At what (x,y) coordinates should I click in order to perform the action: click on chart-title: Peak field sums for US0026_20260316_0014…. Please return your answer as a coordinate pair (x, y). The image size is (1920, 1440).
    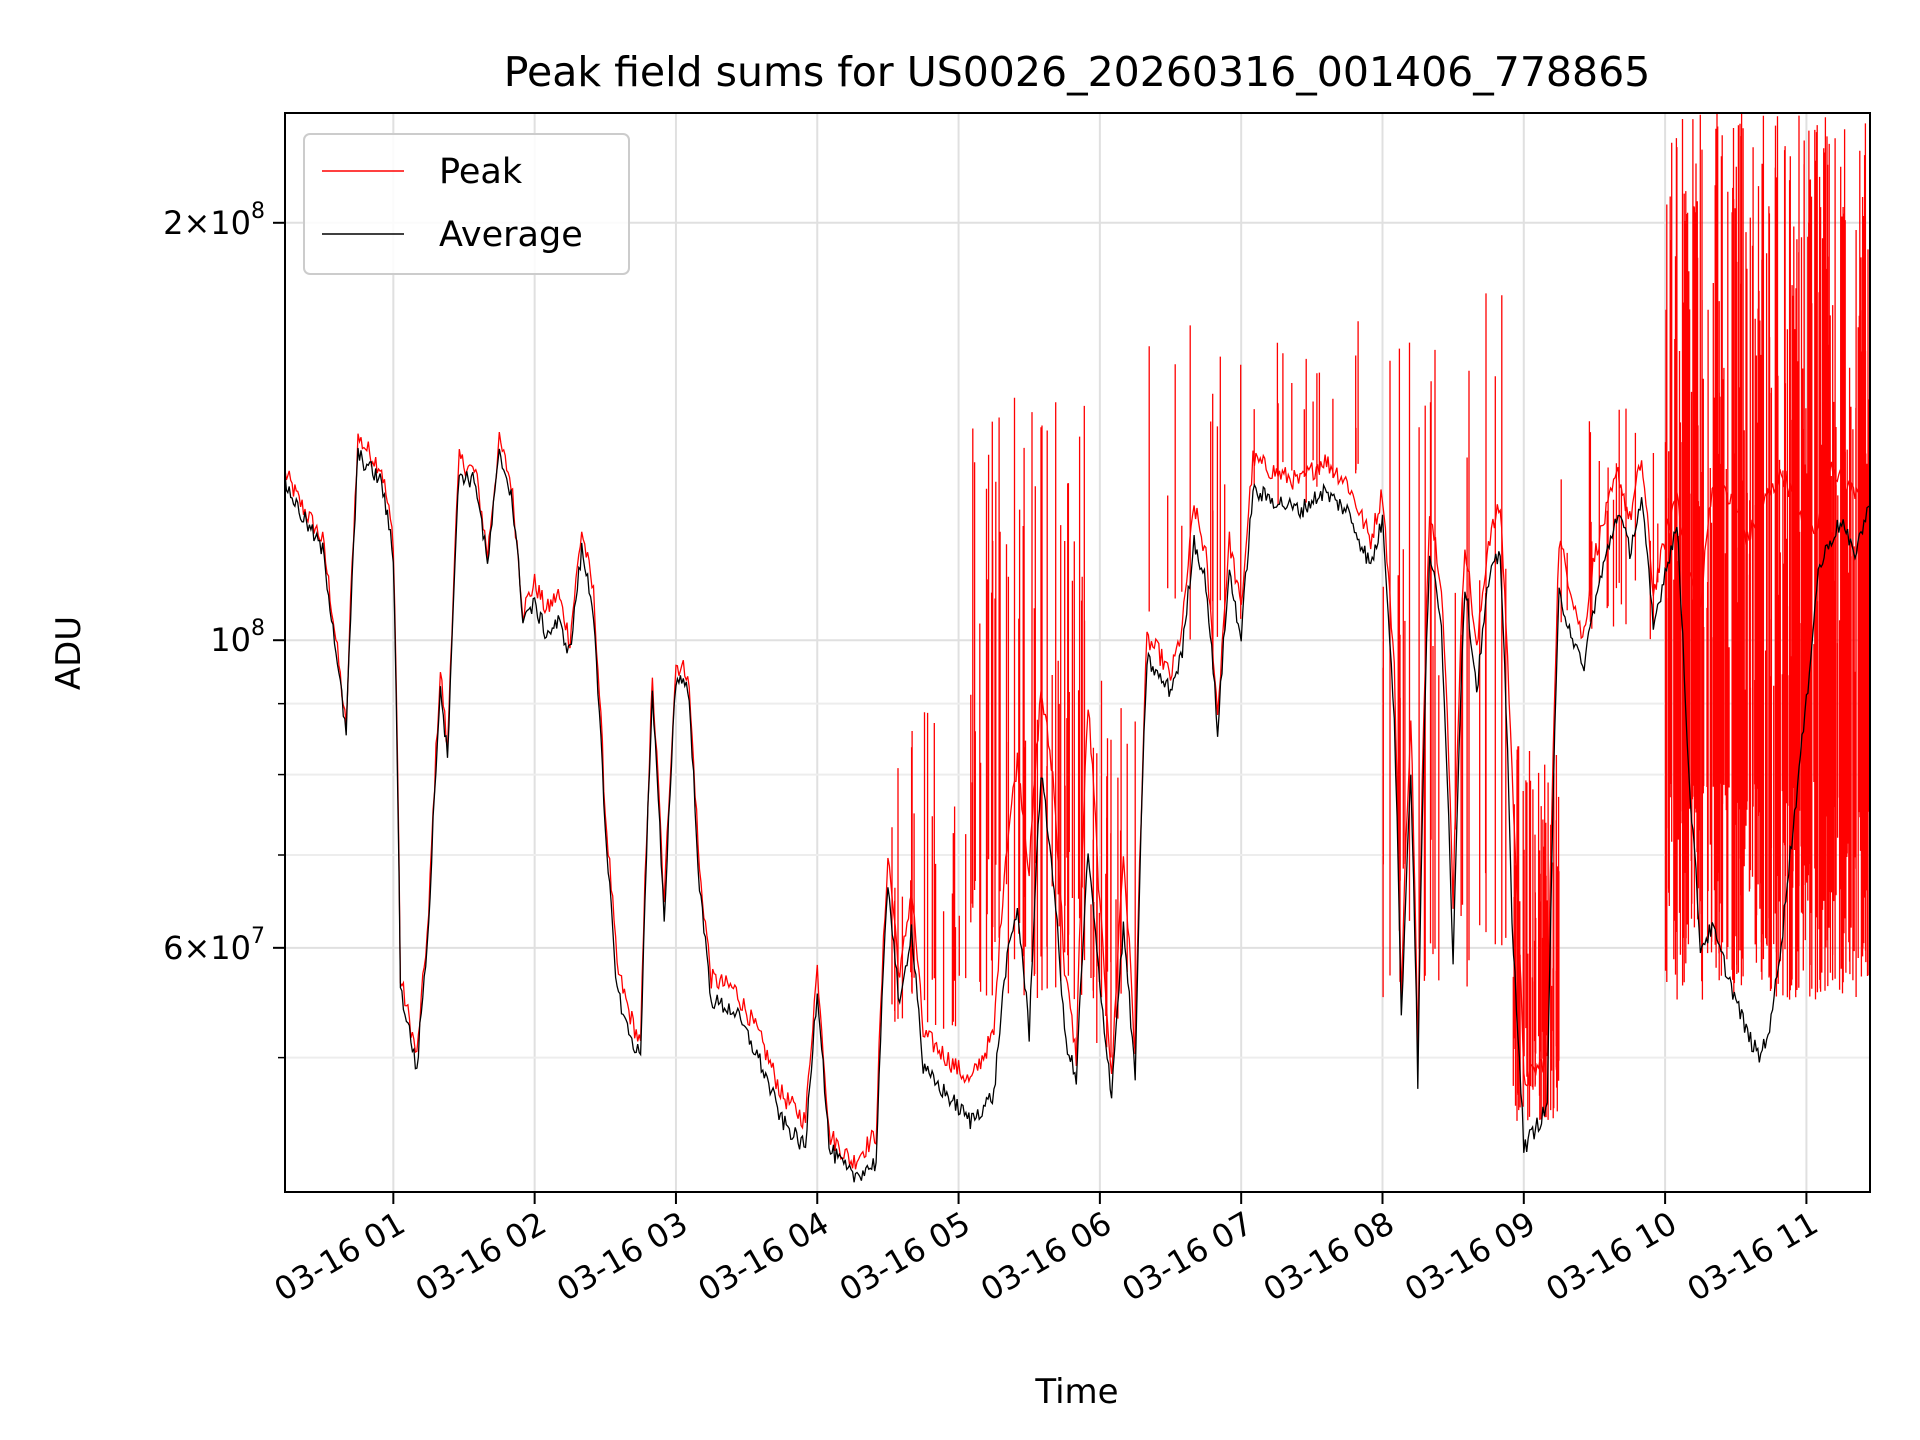
    Looking at the image, I should click on (1077, 72).